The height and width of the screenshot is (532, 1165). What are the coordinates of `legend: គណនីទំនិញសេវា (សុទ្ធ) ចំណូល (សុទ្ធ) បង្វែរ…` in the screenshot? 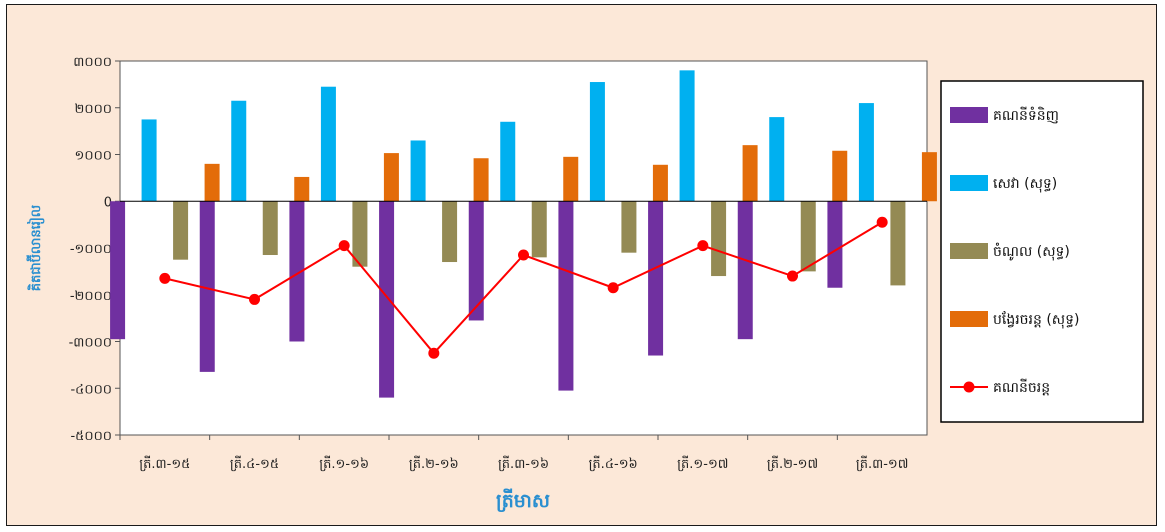 It's located at (1014, 251).